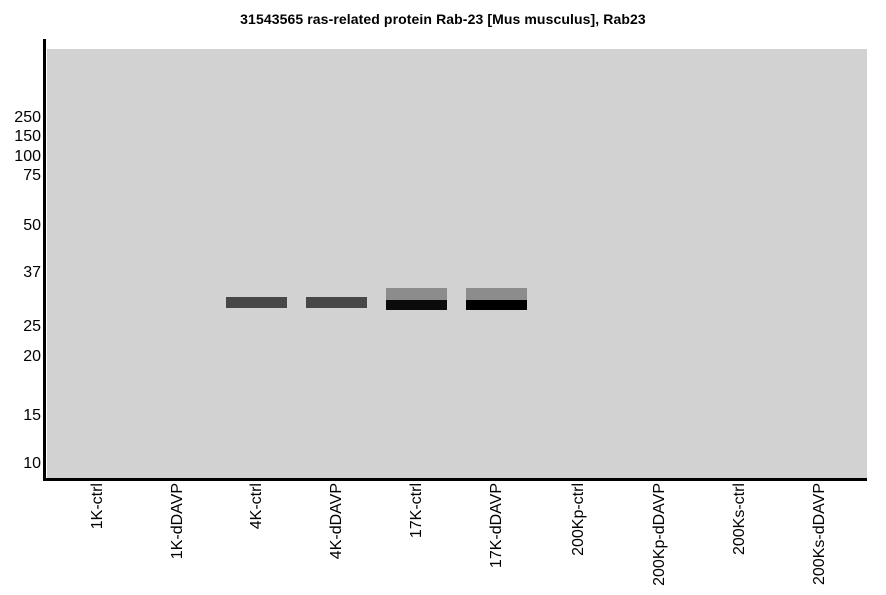 The image size is (886, 595). I want to click on lane-label: 17K-ctrl, so click(416, 511).